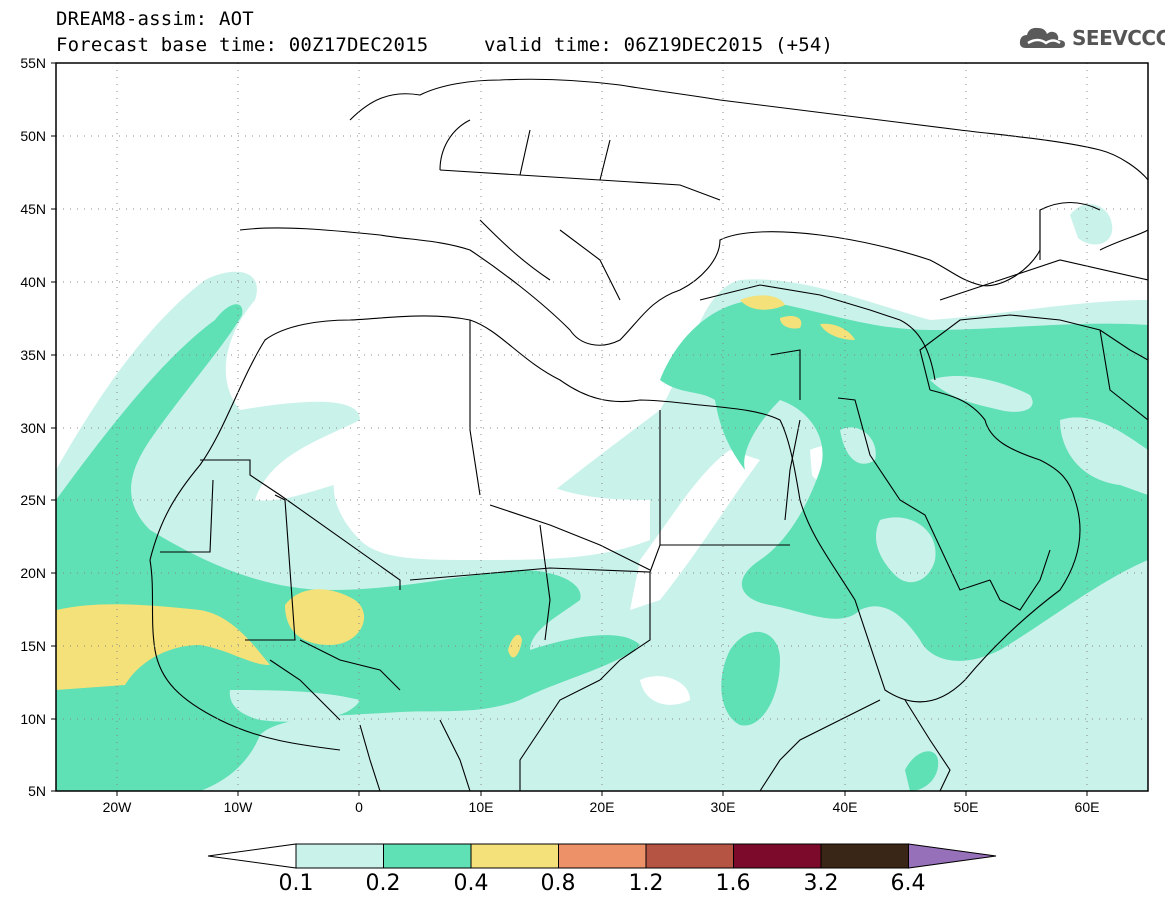  I want to click on logo-text: SEEVCCC, so click(1118, 38).